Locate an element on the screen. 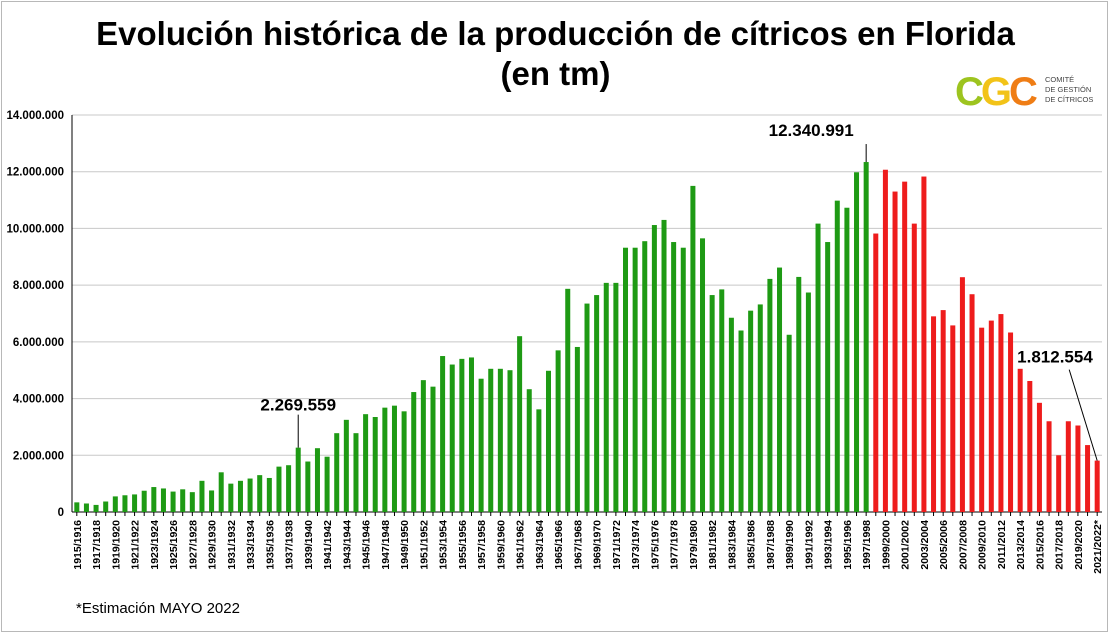 The width and height of the screenshot is (1111, 635). x-tick-label: 1919/1920 is located at coordinates (116, 545).